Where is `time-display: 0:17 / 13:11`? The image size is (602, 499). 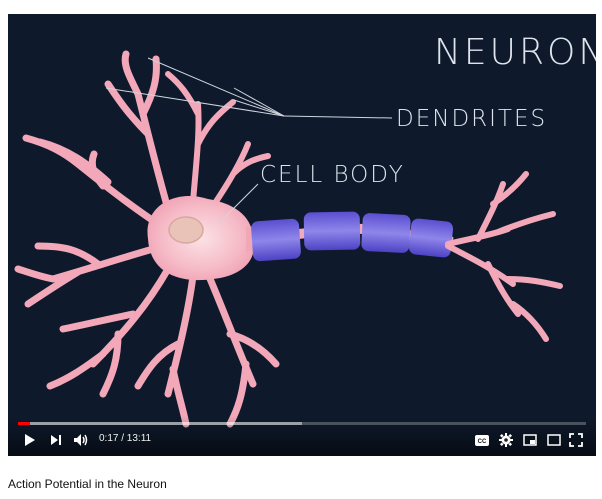 time-display: 0:17 / 13:11 is located at coordinates (125, 438).